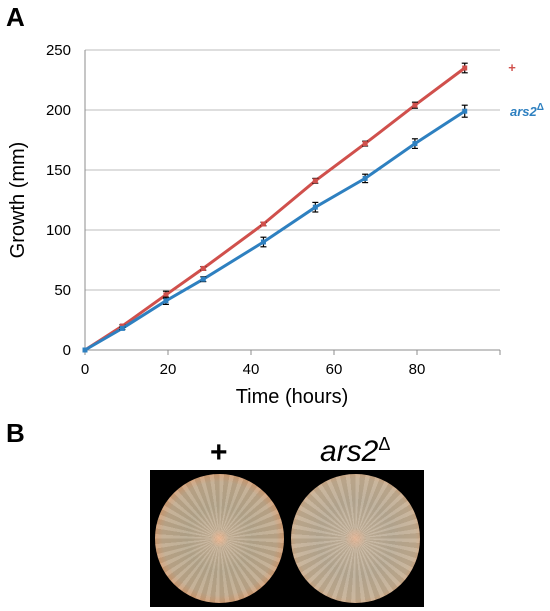 This screenshot has height=611, width=550. What do you see at coordinates (85, 369) in the screenshot?
I see `x-tick-label-0: 0` at bounding box center [85, 369].